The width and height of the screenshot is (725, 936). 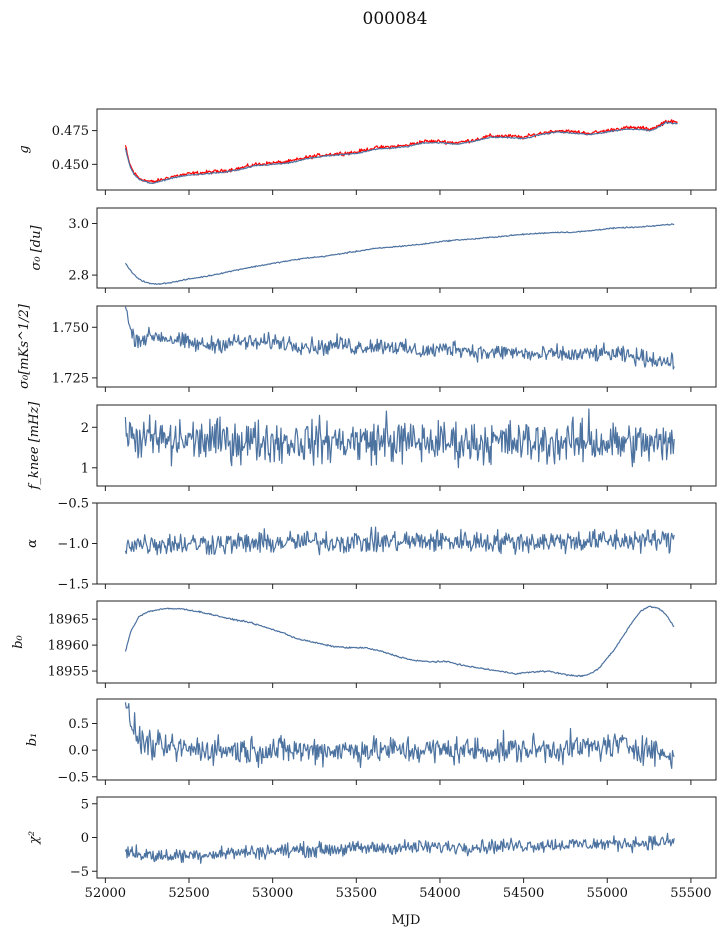 I want to click on panel-4-ytick-label: 1, so click(x=85, y=468).